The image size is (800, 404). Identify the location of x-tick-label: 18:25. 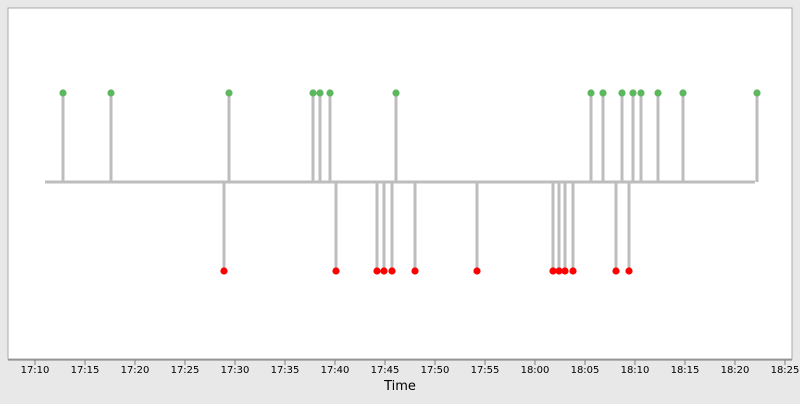
(785, 370).